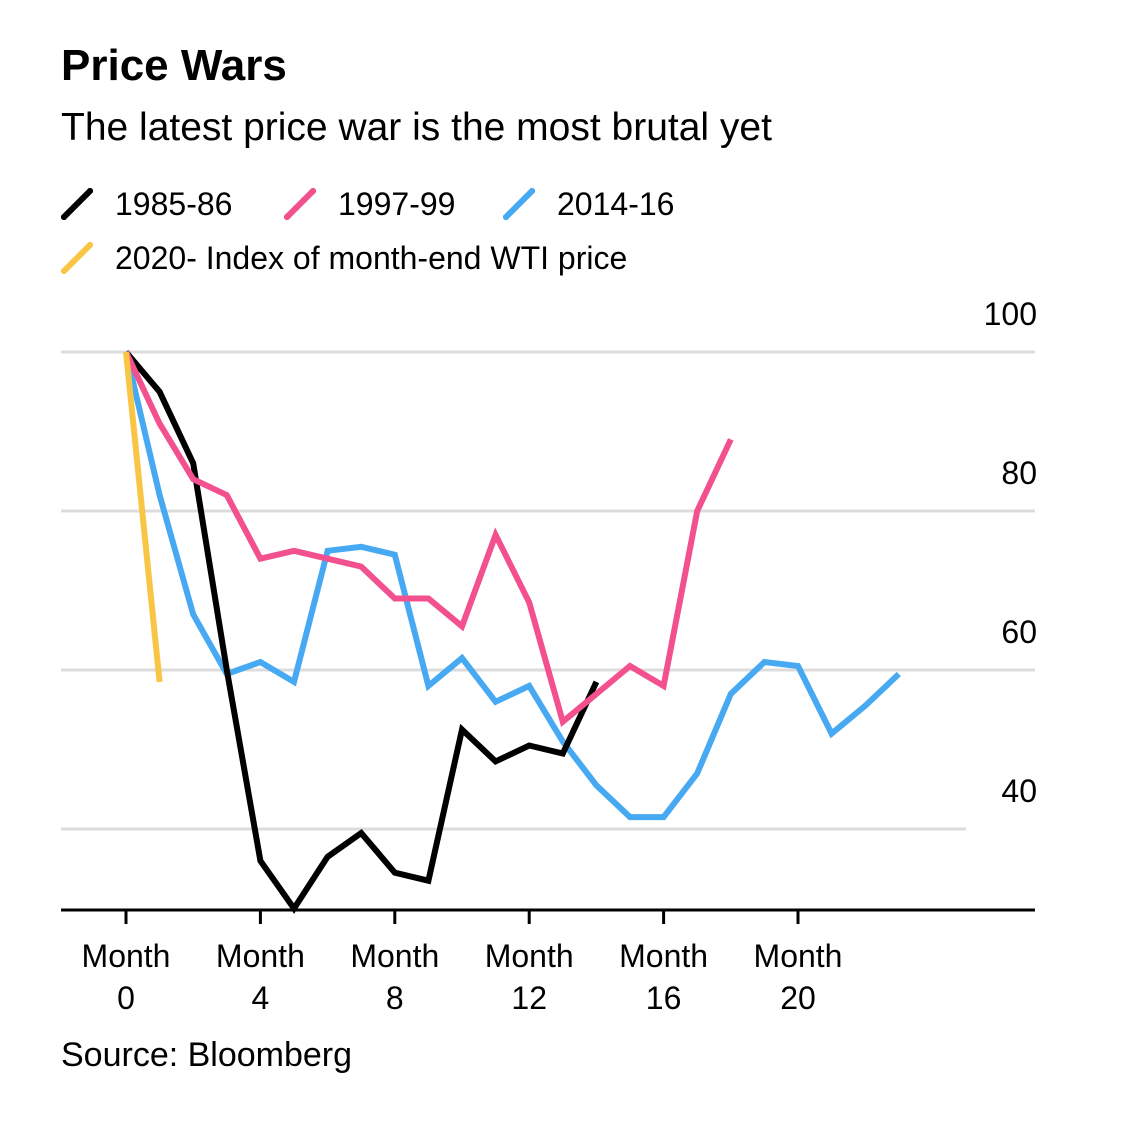 The width and height of the screenshot is (1125, 1123). I want to click on x-tick-label: 16, so click(664, 998).